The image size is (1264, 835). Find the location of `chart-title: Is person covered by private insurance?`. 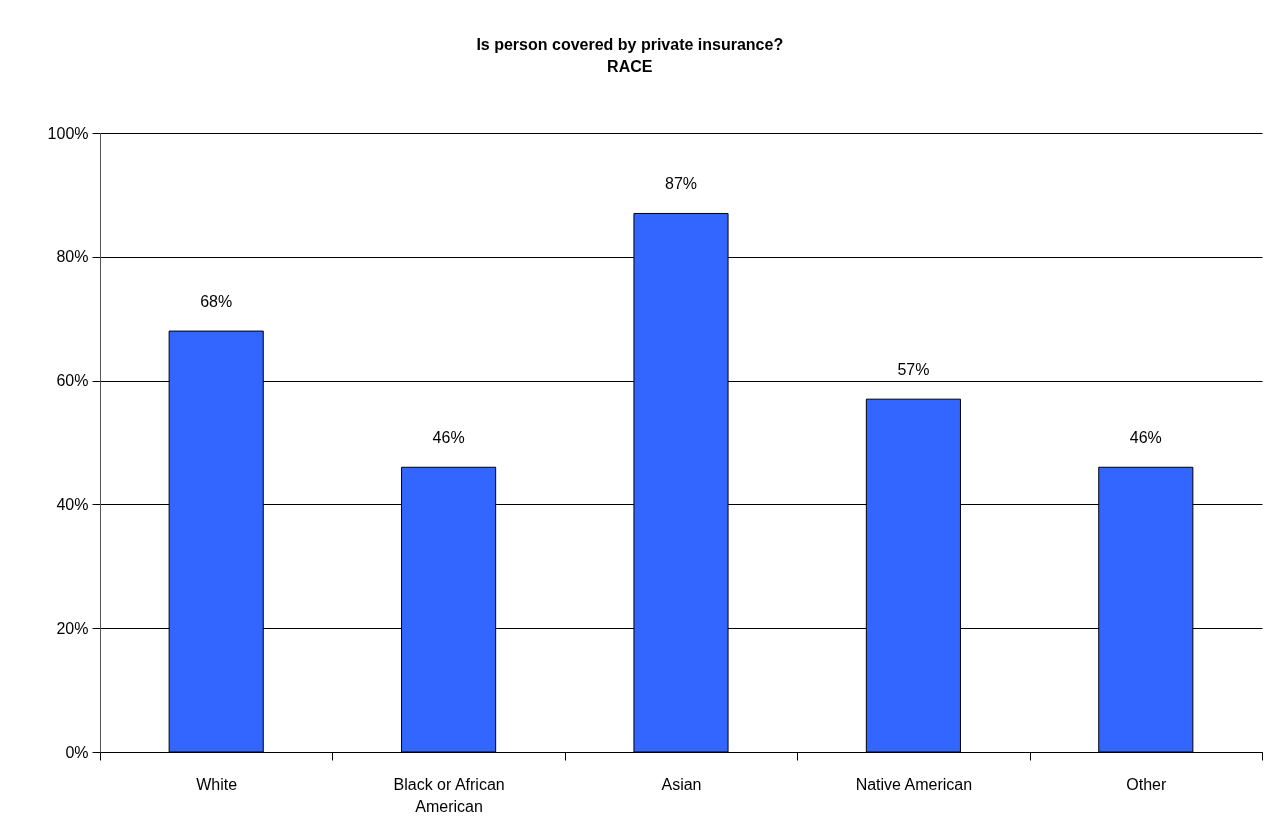

chart-title: Is person covered by private insurance? is located at coordinates (630, 44).